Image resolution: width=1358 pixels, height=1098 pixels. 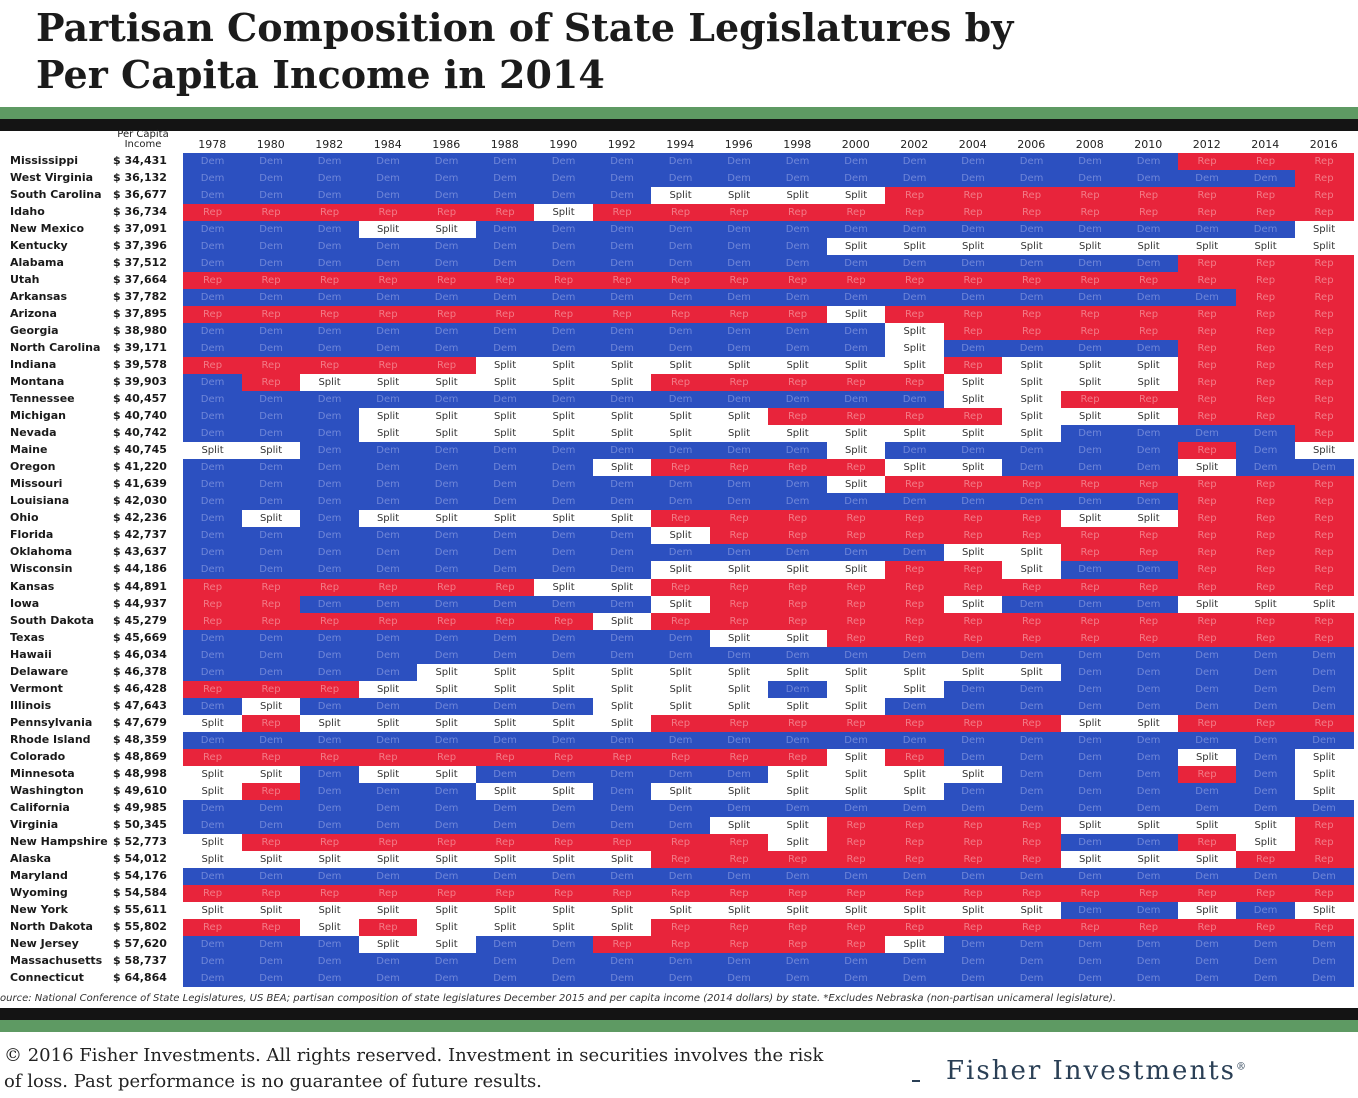 I want to click on income-value: $ 54,584, so click(x=140, y=892).